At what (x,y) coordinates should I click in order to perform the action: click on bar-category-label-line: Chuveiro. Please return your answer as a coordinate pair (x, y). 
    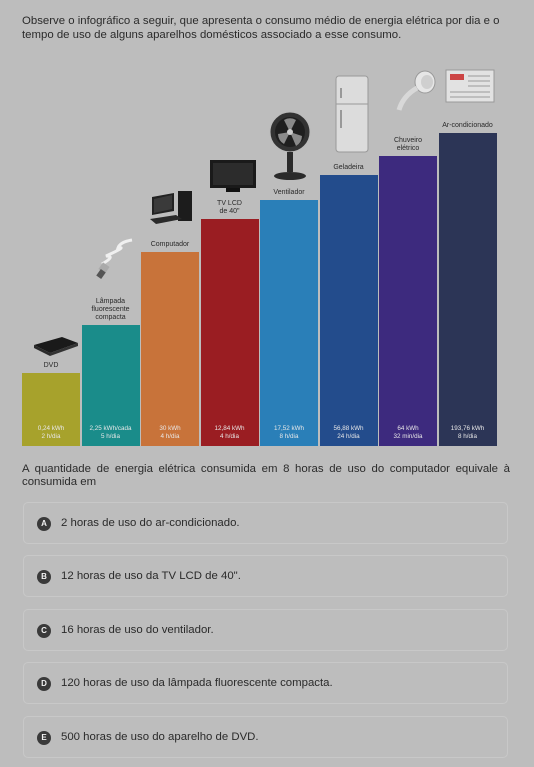
    Looking at the image, I should click on (407, 141).